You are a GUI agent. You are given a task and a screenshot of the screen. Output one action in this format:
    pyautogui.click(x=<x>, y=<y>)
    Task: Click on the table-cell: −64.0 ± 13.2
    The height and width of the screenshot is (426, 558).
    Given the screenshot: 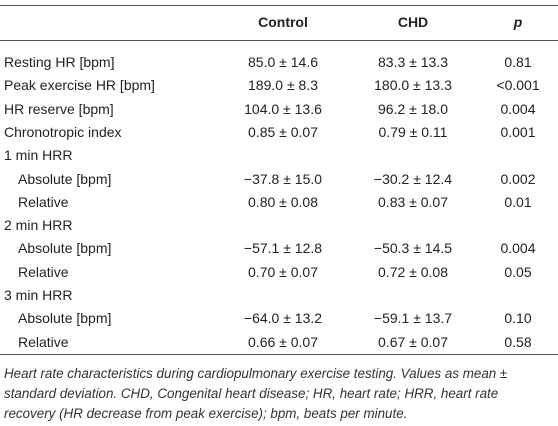 What is the action you would take?
    pyautogui.click(x=283, y=318)
    